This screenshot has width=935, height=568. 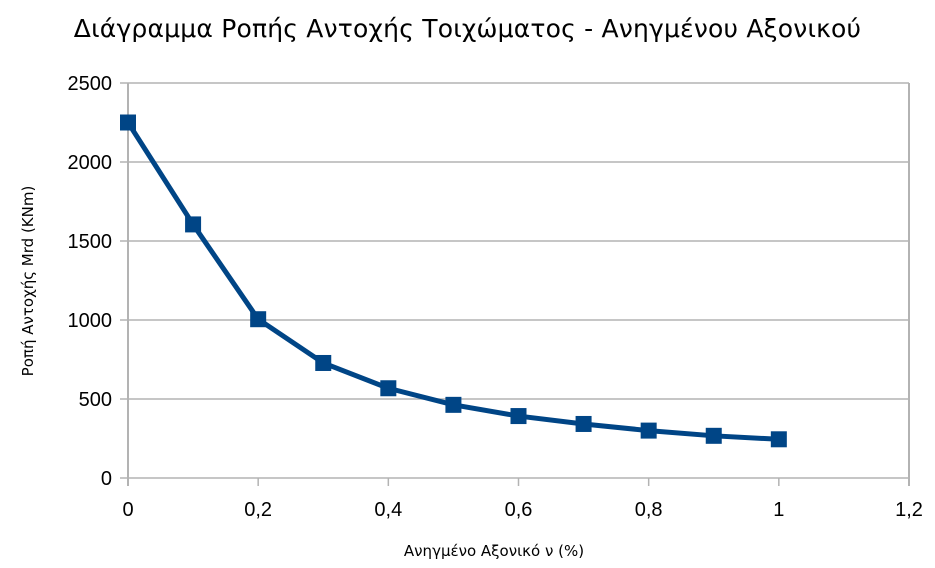 I want to click on y-tick-label: 1000, so click(x=90, y=321).